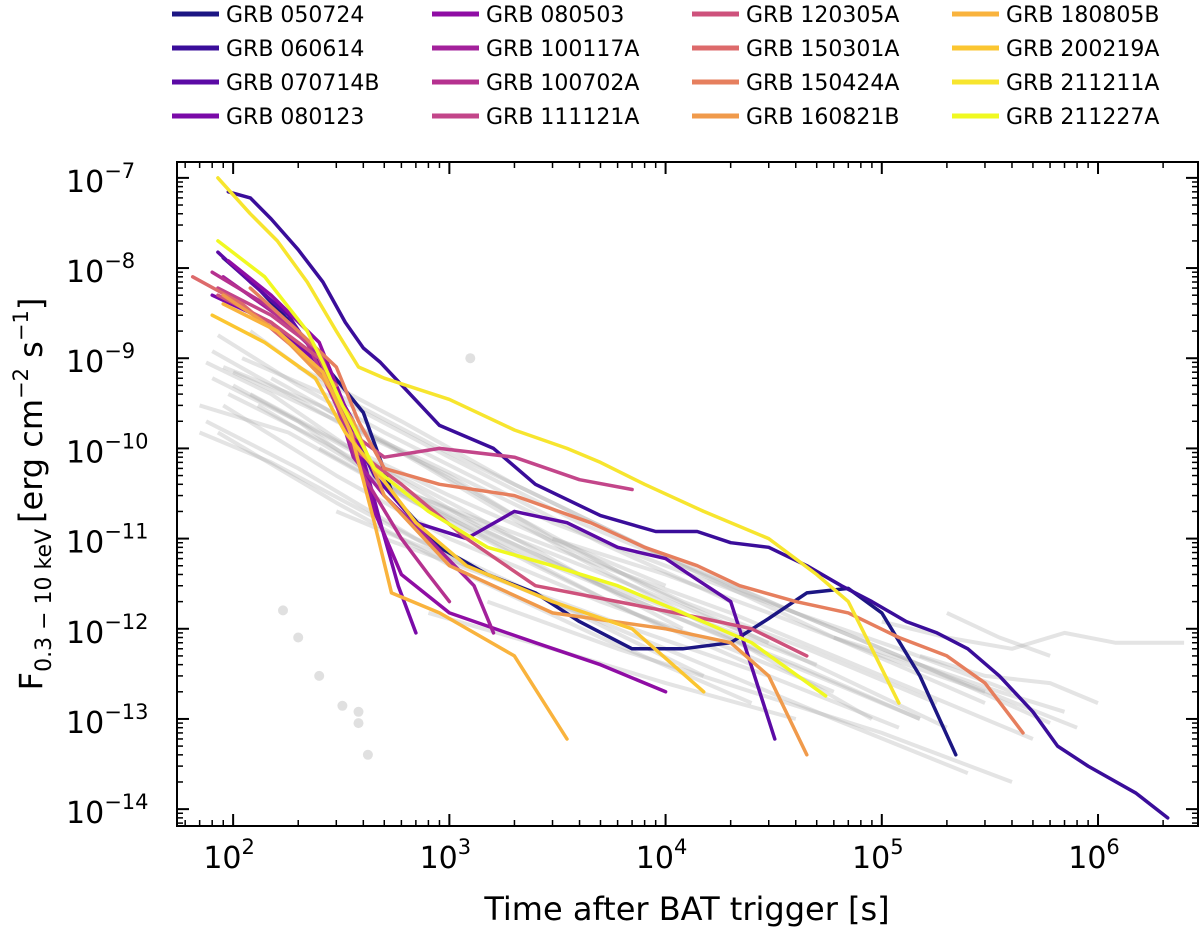  What do you see at coordinates (562, 83) in the screenshot?
I see `legend-label: GRB 100702A` at bounding box center [562, 83].